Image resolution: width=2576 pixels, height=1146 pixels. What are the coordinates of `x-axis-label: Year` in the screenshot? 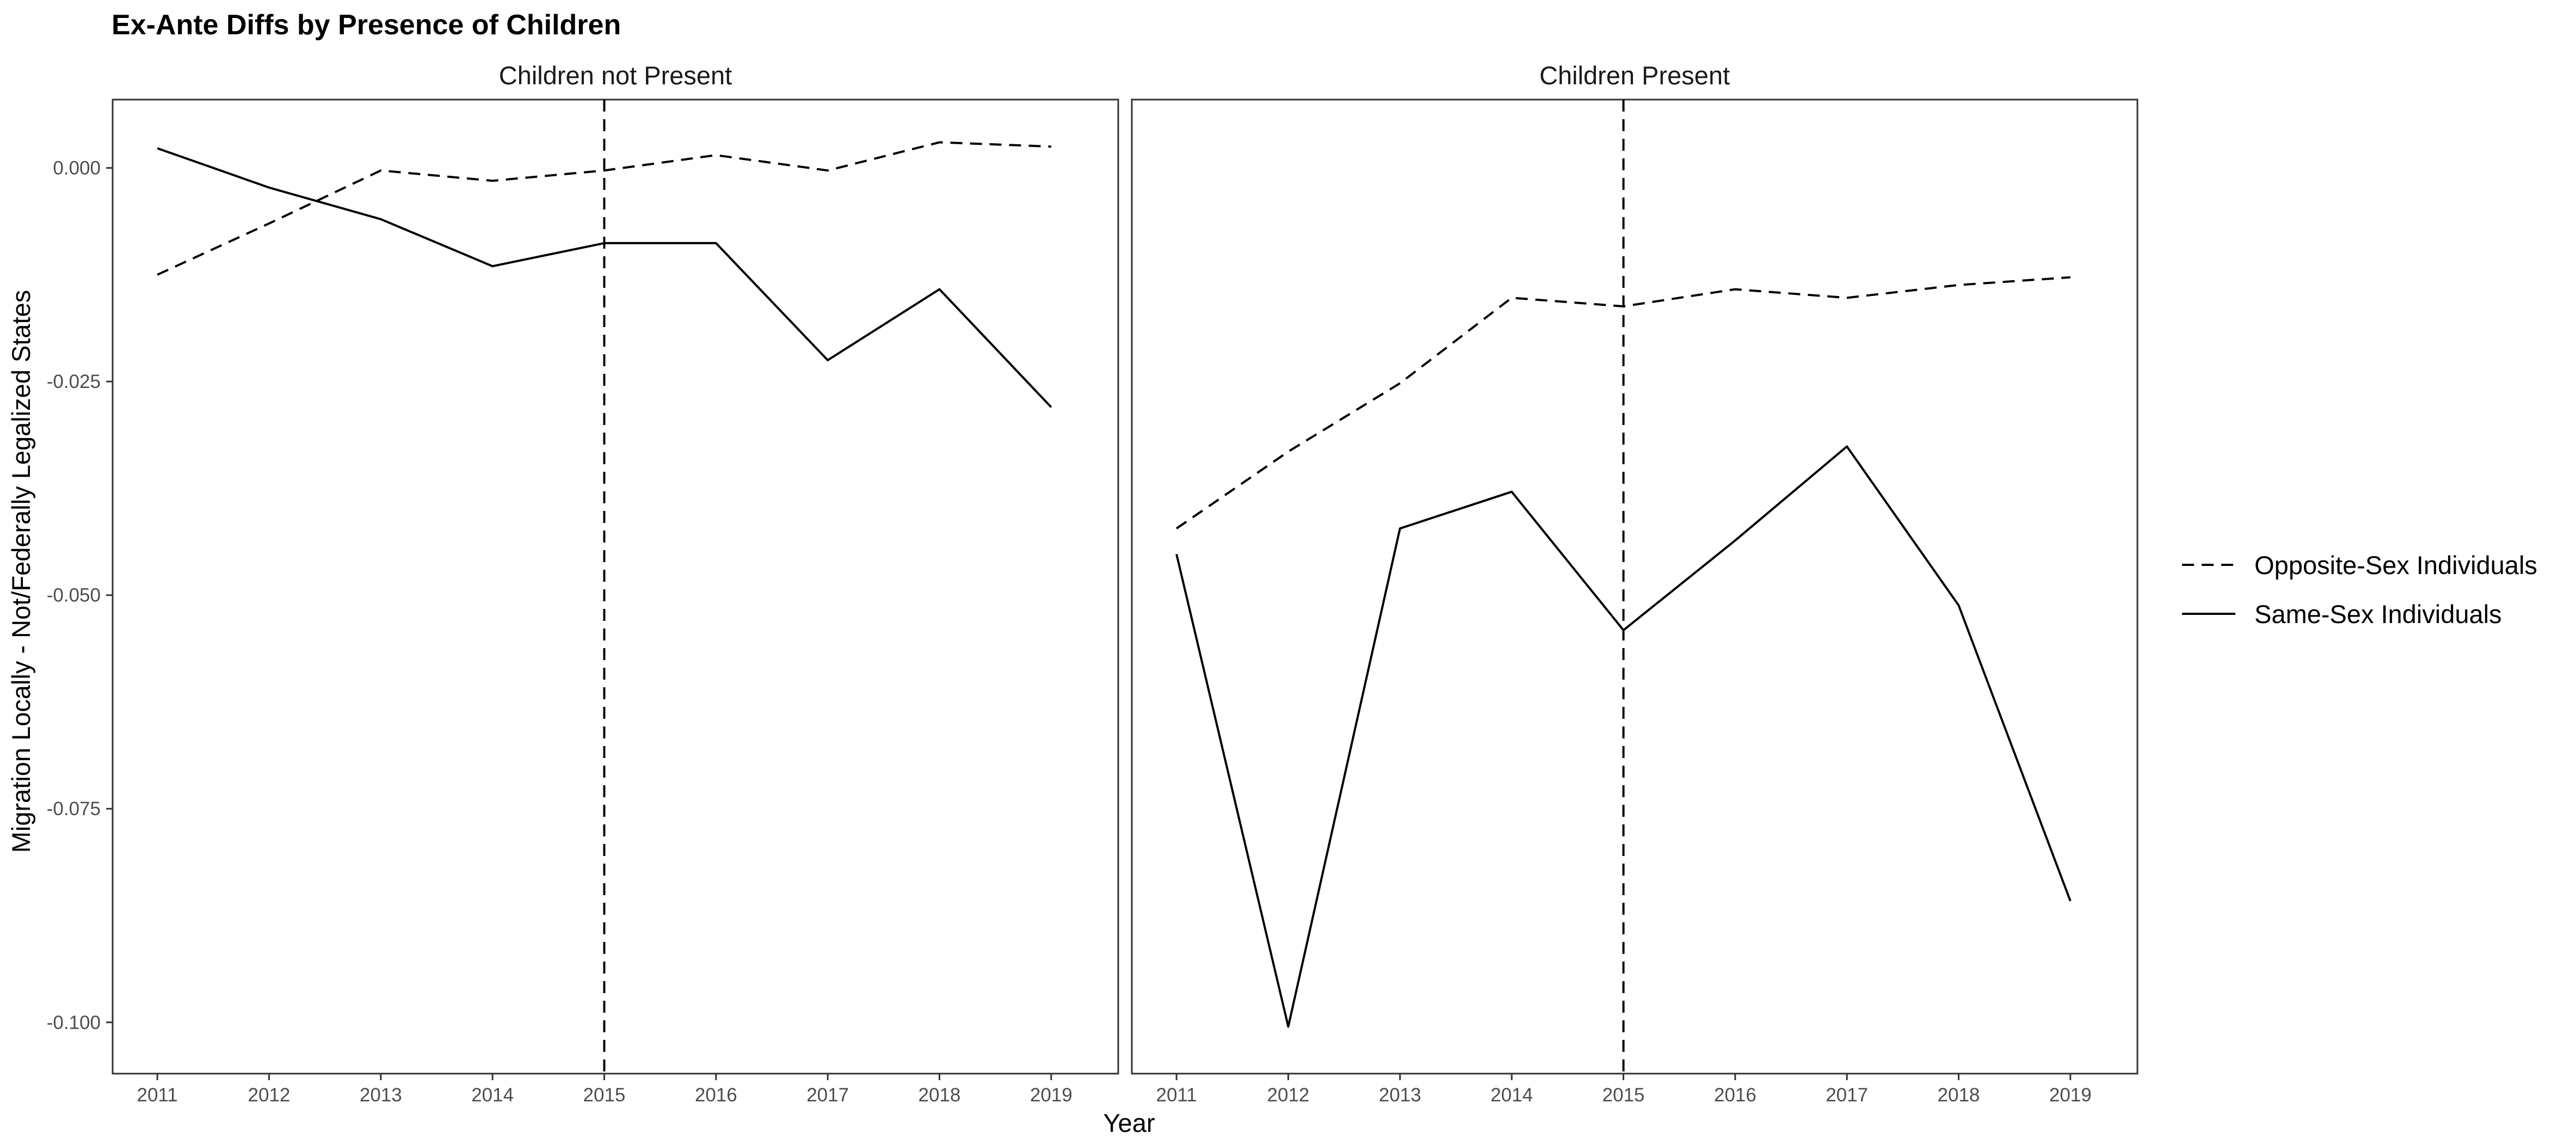 It's located at (1129, 1122).